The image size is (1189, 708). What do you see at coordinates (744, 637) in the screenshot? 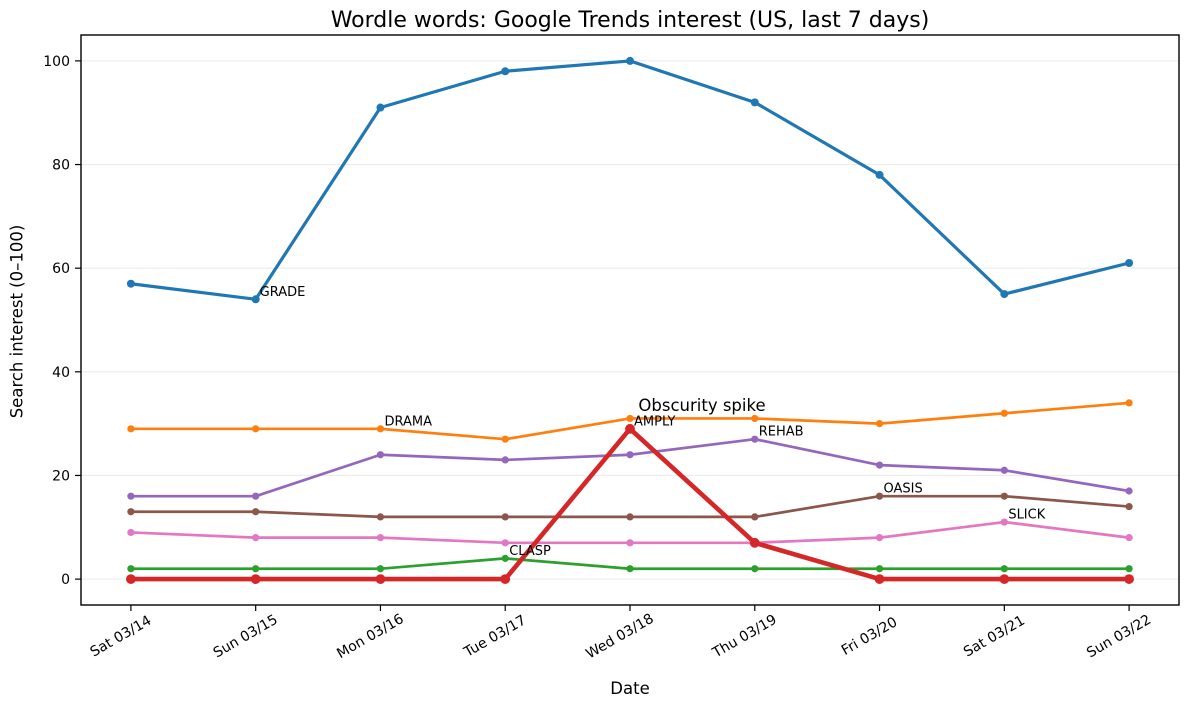
I see `x-tick-label: Thu 03/19` at bounding box center [744, 637].